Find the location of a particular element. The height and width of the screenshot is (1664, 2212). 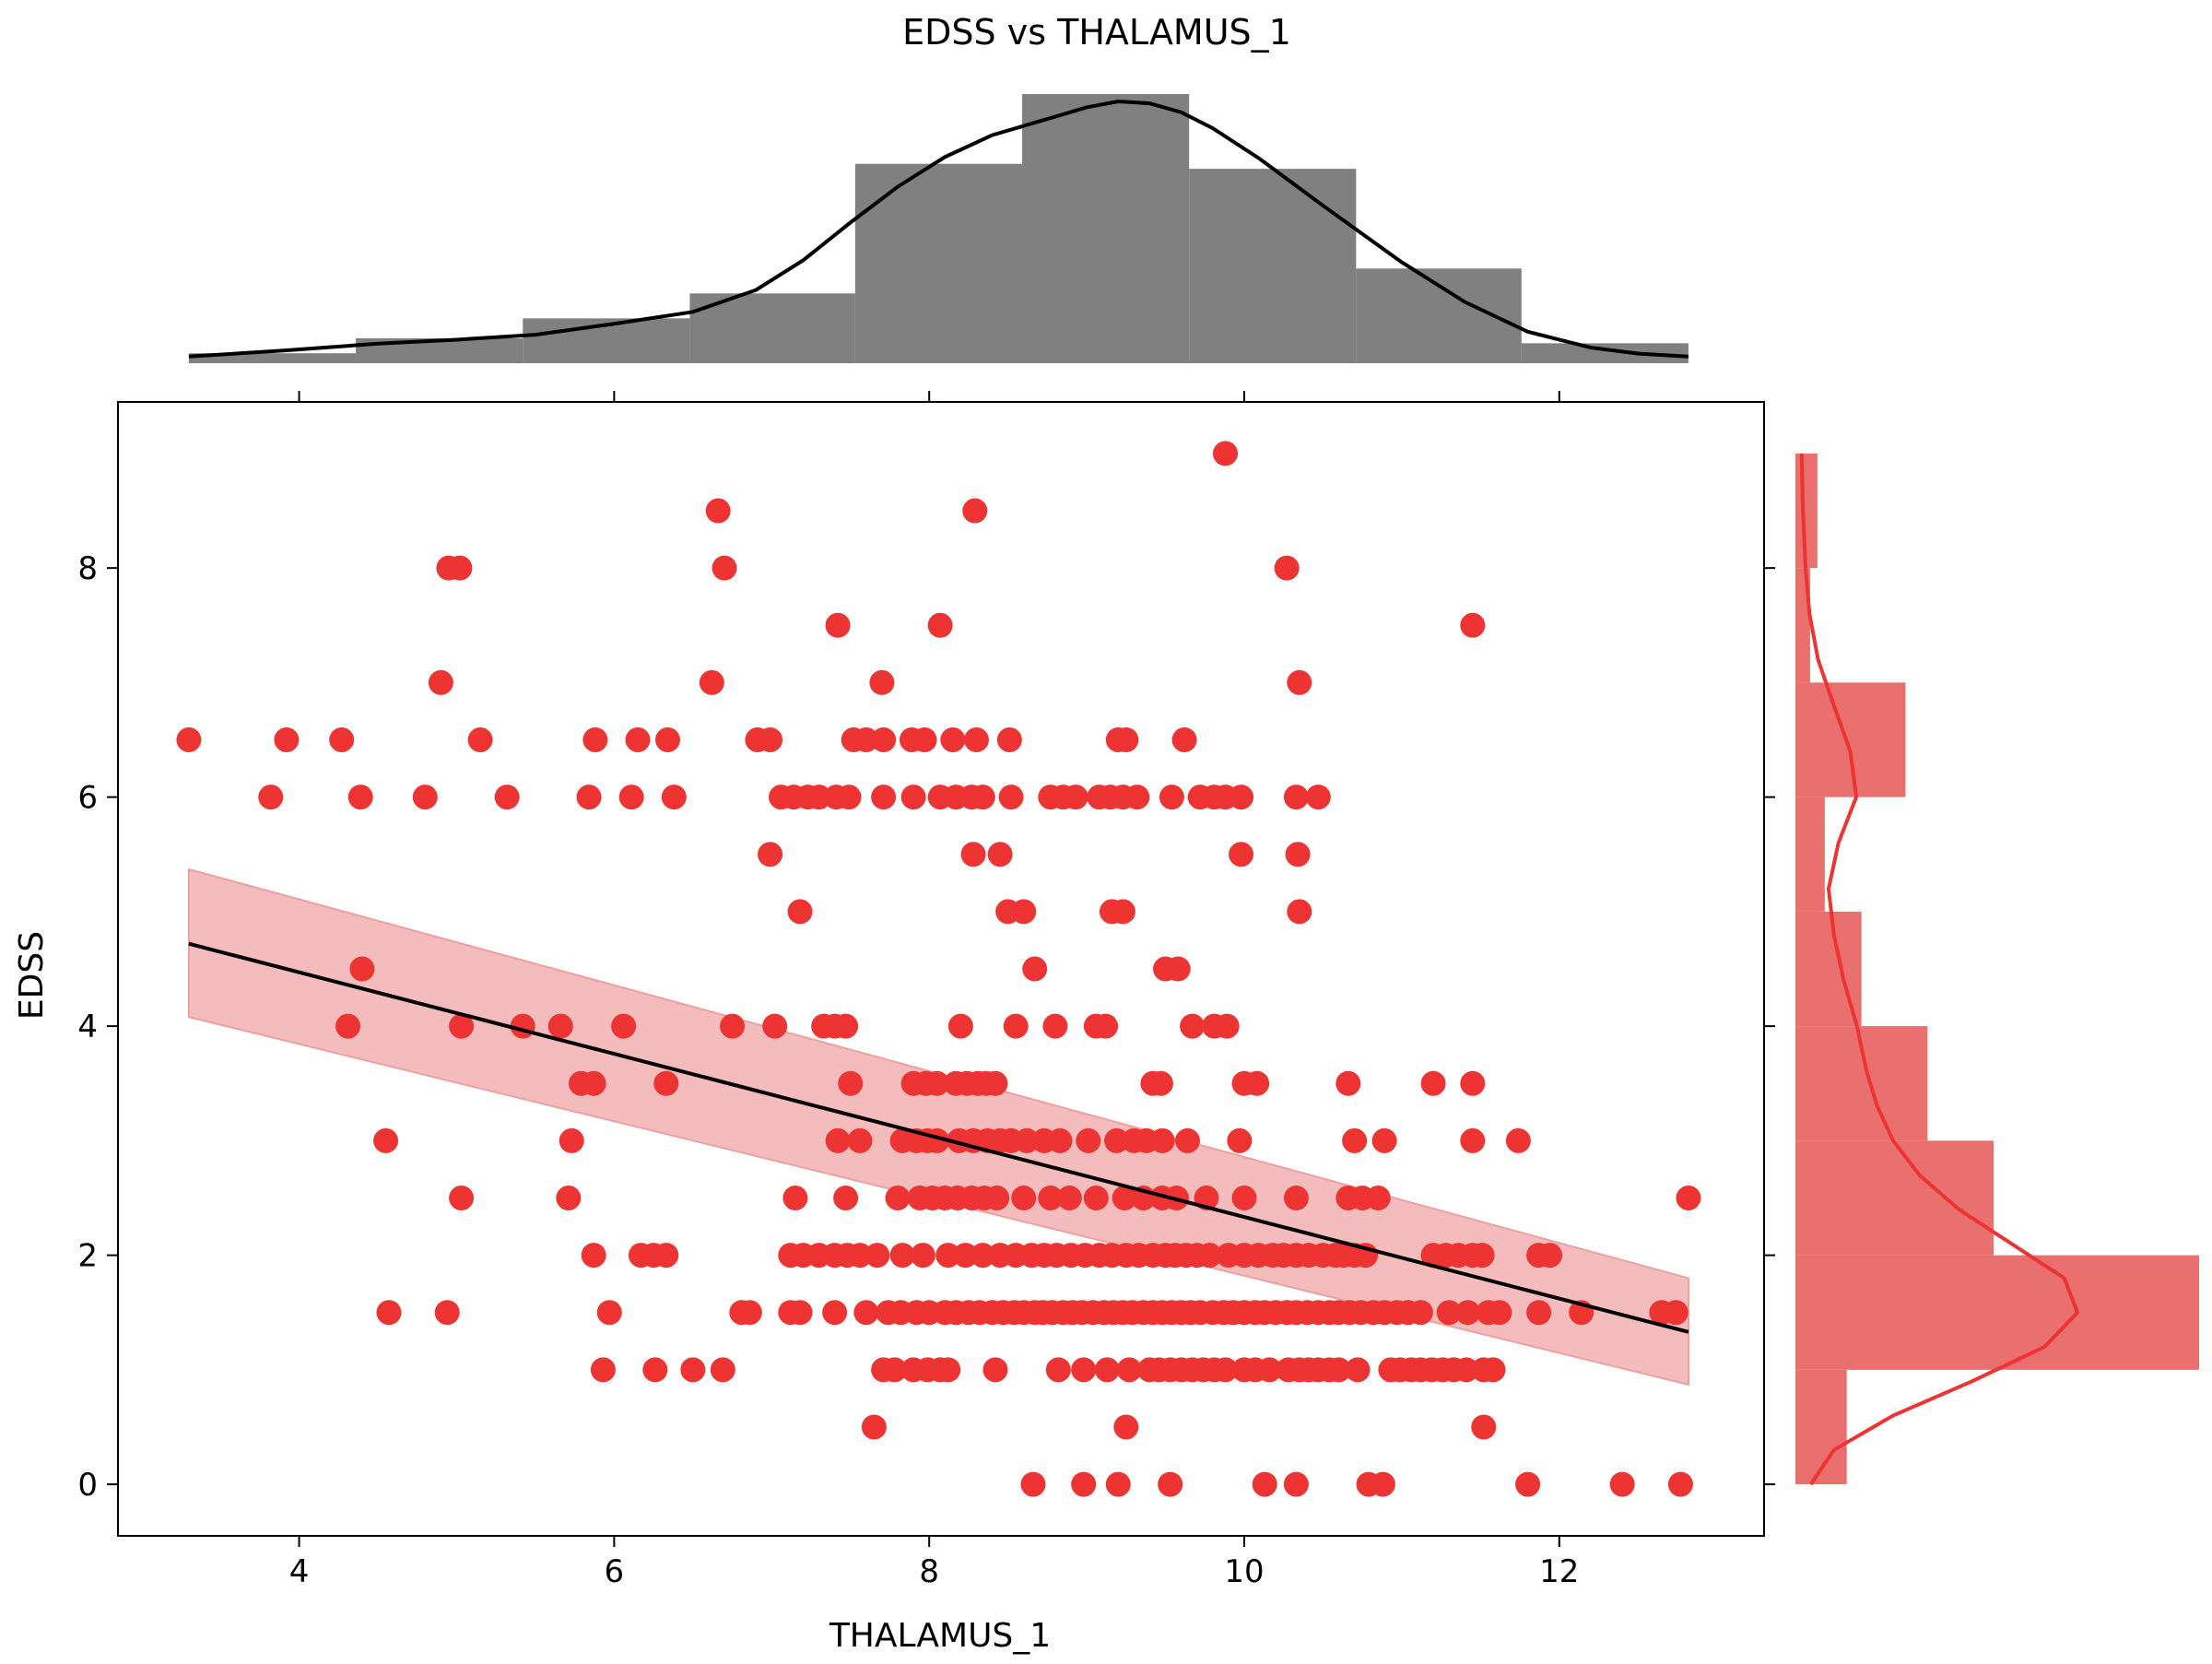

x-tick-label: 10 is located at coordinates (1244, 1571).